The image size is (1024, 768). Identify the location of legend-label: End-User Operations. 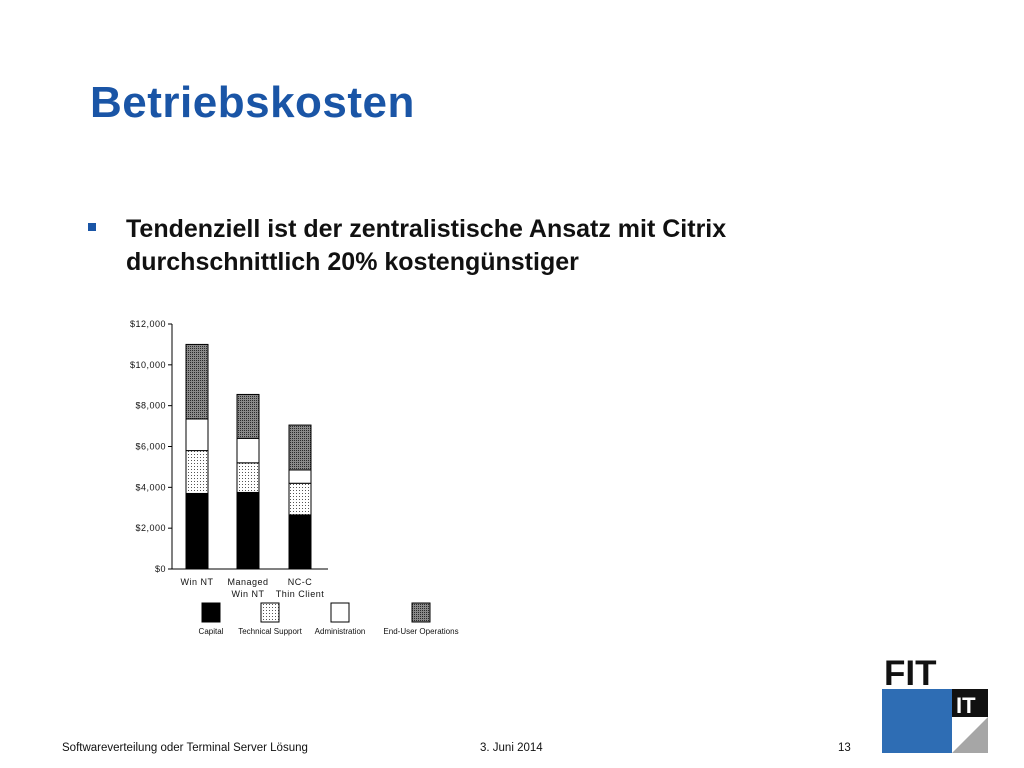
(420, 631).